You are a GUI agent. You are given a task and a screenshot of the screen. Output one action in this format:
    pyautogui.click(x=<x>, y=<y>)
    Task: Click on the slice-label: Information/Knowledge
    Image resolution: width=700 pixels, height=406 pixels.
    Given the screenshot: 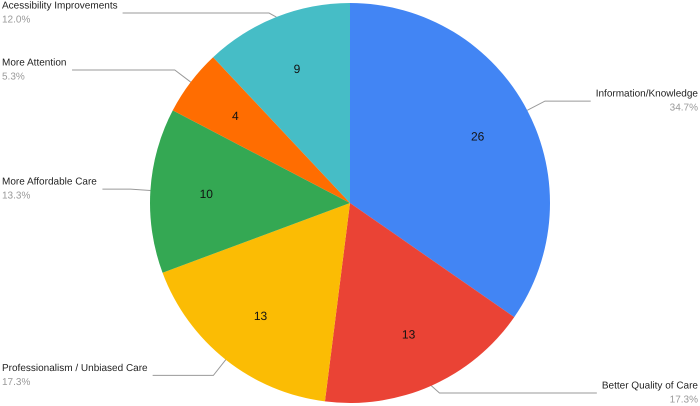 What is the action you would take?
    pyautogui.click(x=647, y=94)
    